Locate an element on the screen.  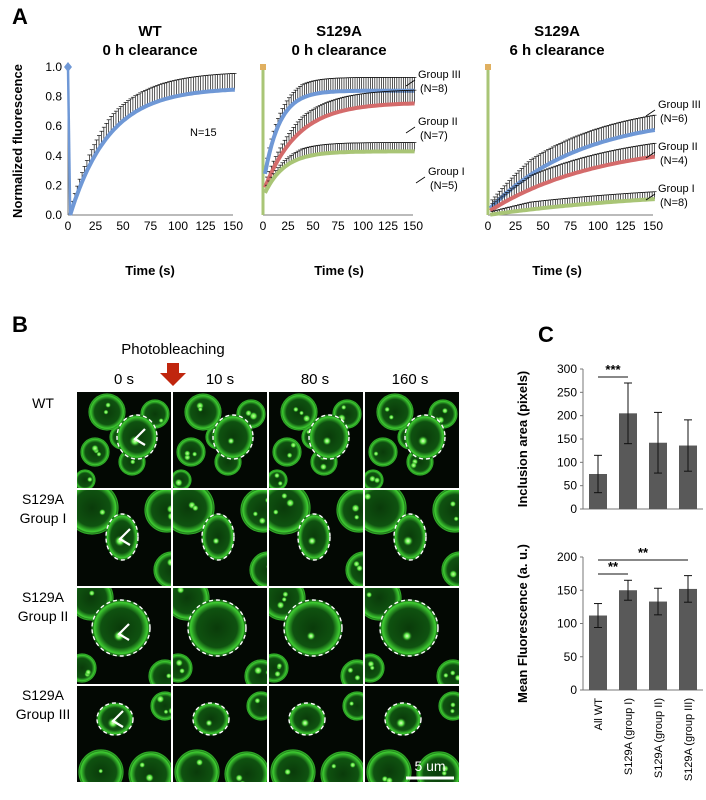
row-label-group-iii: S129A Group III is located at coordinates (43, 704).